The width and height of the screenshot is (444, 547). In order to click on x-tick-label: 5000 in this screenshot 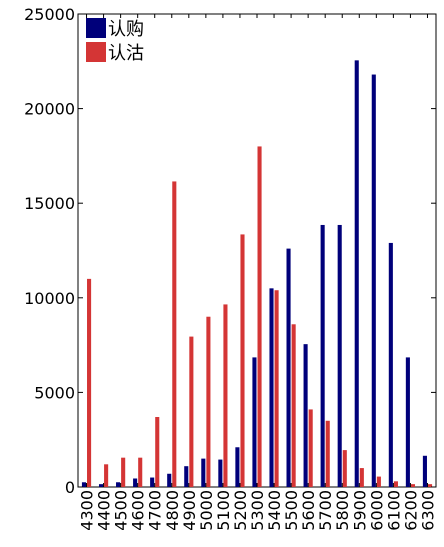, I will do `click(206, 510)`.